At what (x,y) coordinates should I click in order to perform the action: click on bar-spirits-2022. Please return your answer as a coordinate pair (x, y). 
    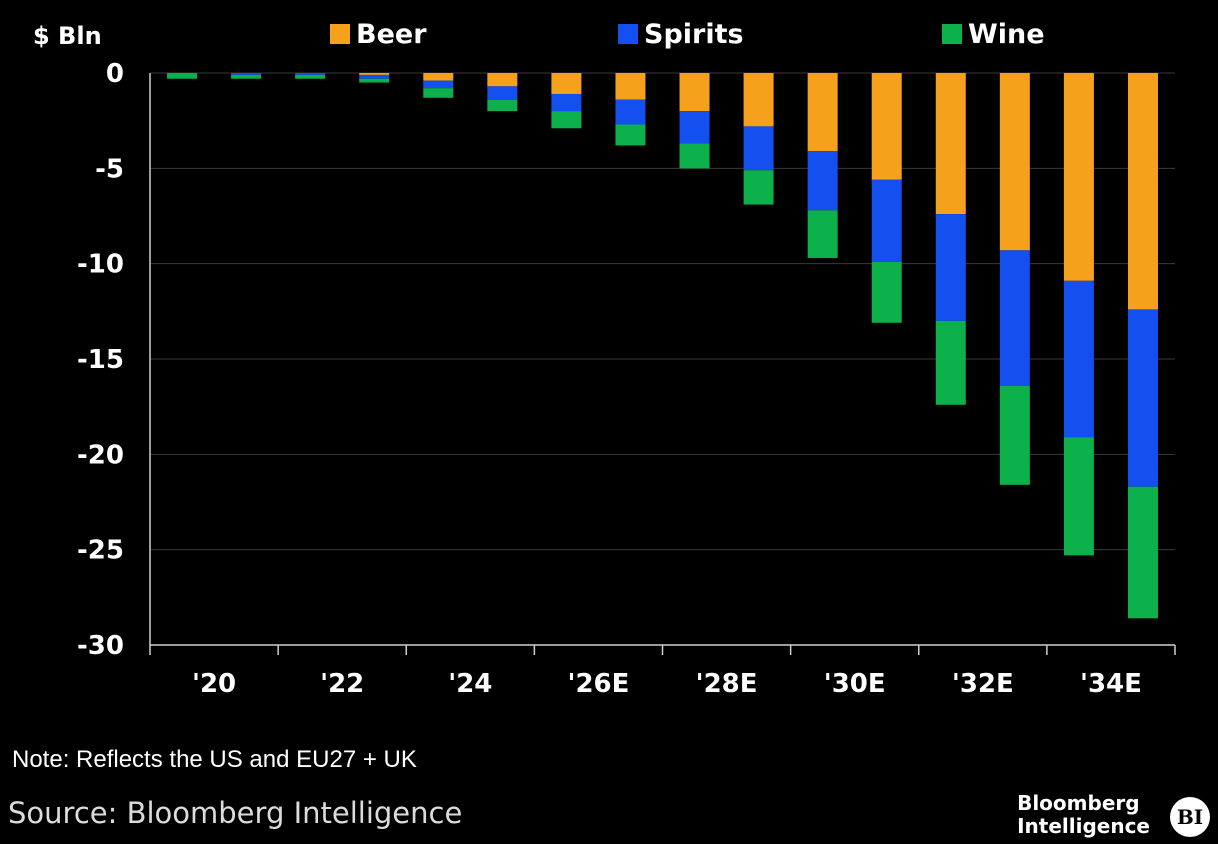
    Looking at the image, I should click on (310, 74).